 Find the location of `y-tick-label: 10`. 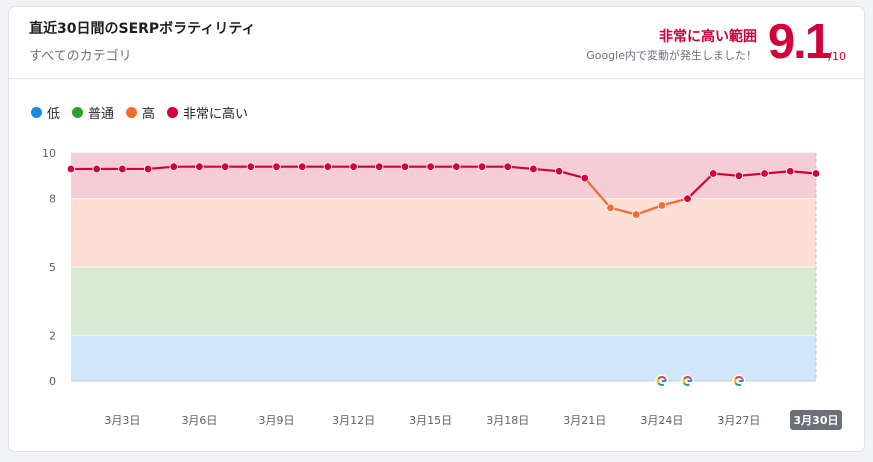

y-tick-label: 10 is located at coordinates (49, 153).